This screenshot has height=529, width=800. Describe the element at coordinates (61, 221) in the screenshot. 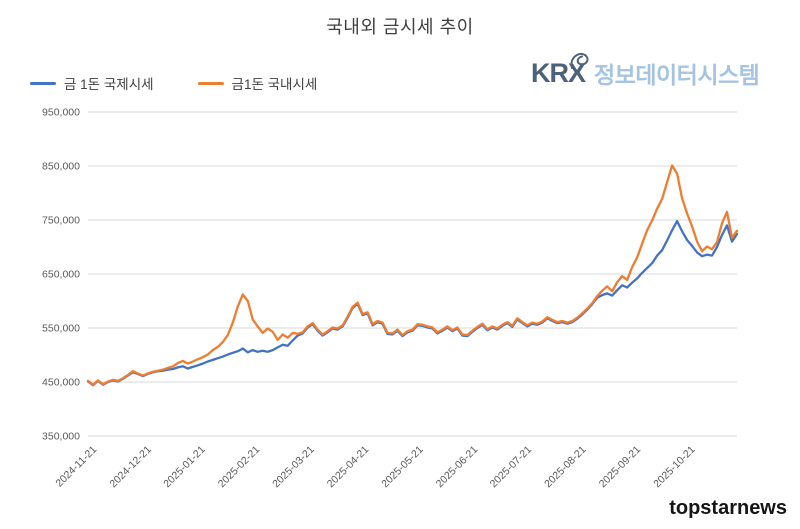

I see `y-axis-tick-label: 750,000` at that location.